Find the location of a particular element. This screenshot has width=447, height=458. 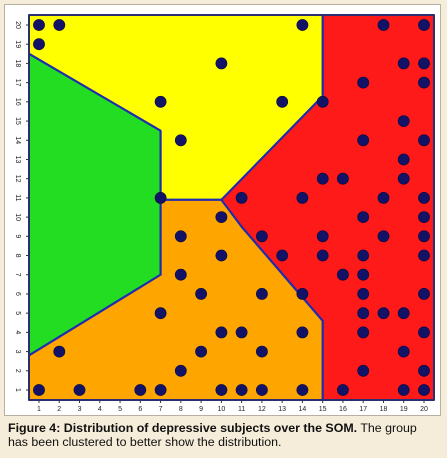

x-tick-label: 1 is located at coordinates (39, 409).